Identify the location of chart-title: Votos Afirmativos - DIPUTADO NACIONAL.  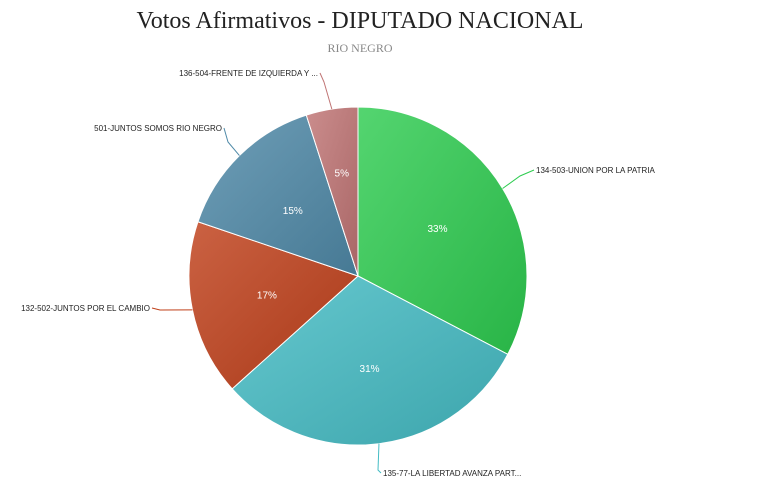
(360, 21).